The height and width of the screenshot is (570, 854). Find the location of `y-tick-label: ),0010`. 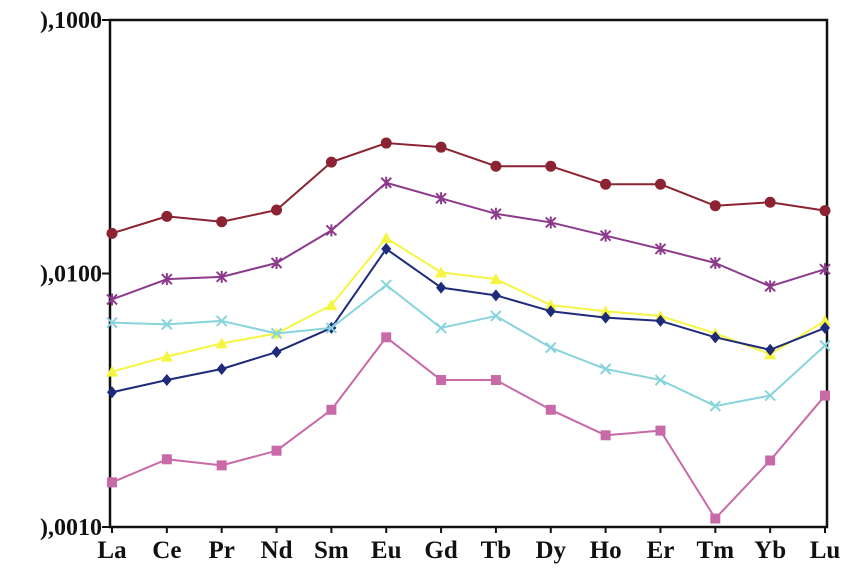

y-tick-label: ),0010 is located at coordinates (71, 528).